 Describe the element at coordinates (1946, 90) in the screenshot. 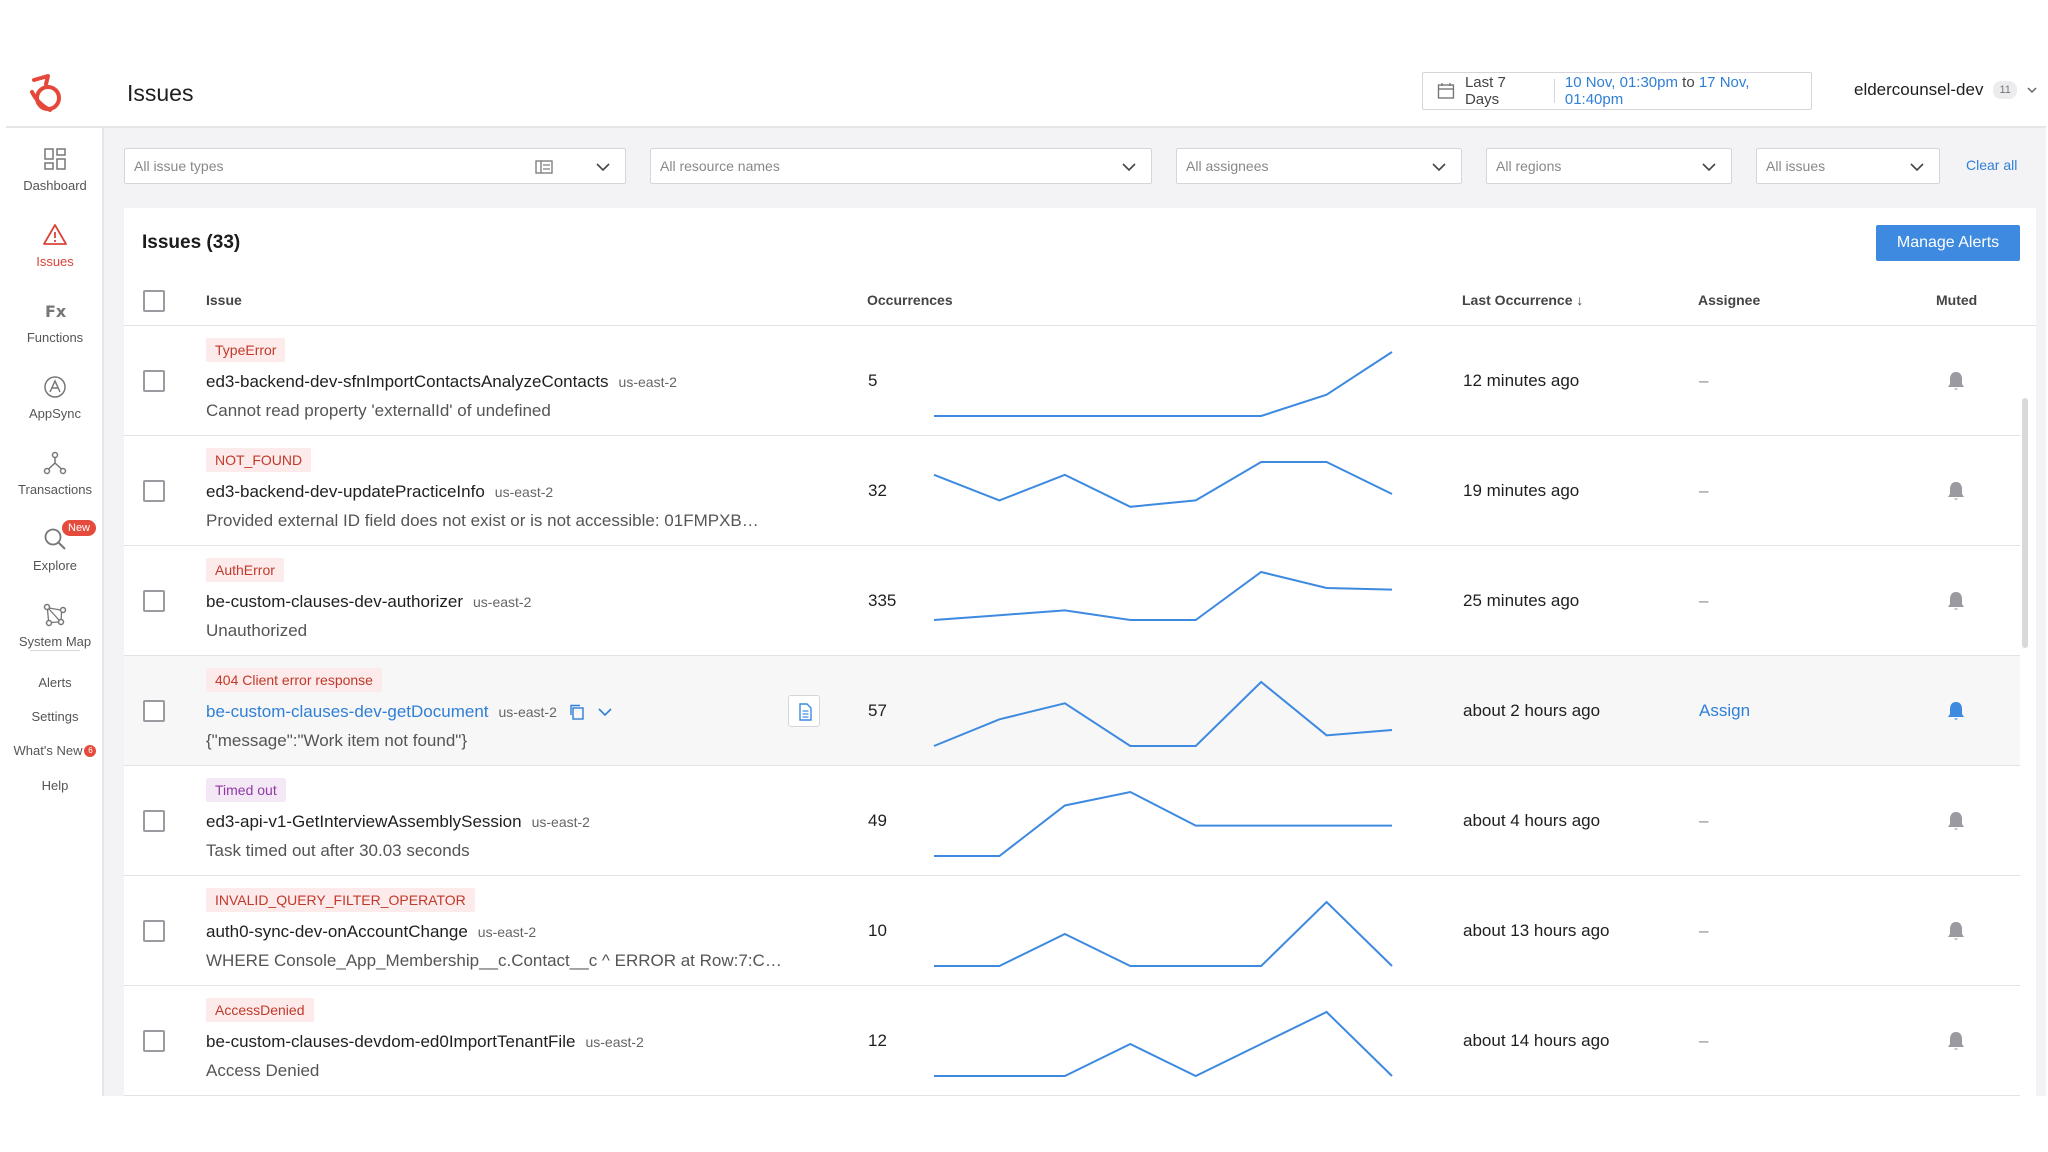

I see `account-switcher: eldercounsel-dev 11` at that location.